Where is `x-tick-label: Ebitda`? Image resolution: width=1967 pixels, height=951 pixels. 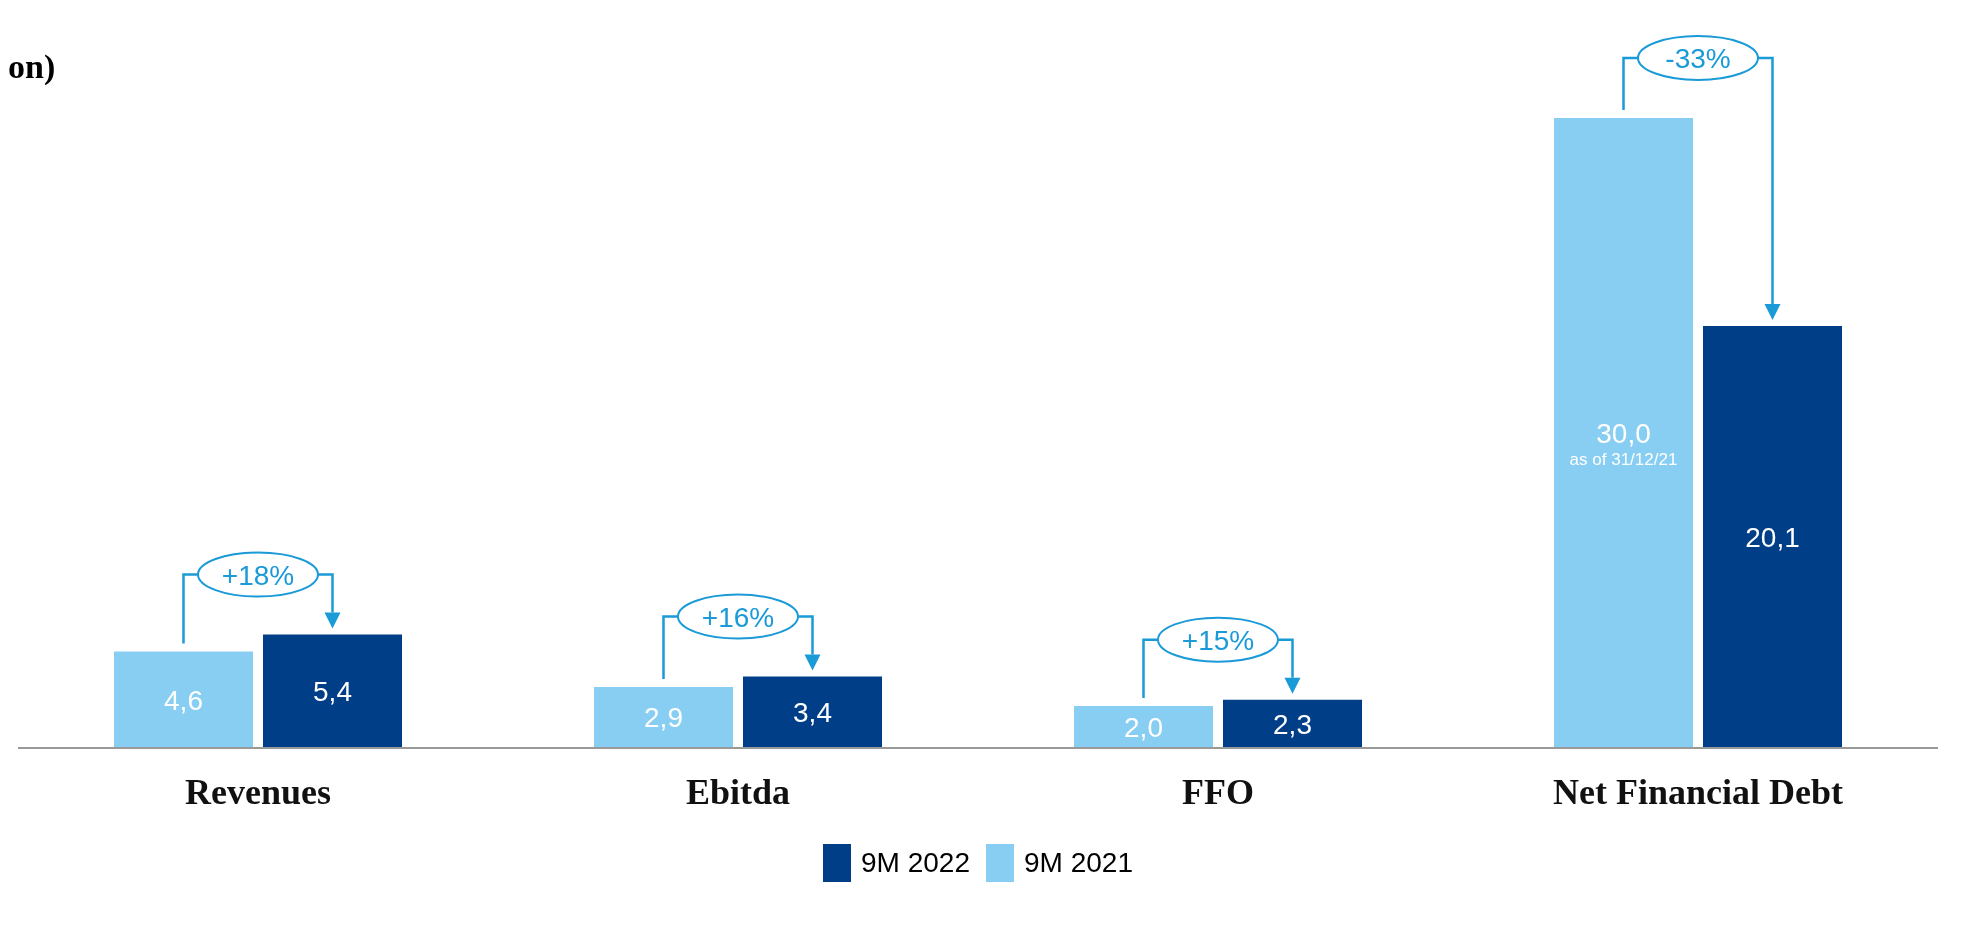
x-tick-label: Ebitda is located at coordinates (738, 791).